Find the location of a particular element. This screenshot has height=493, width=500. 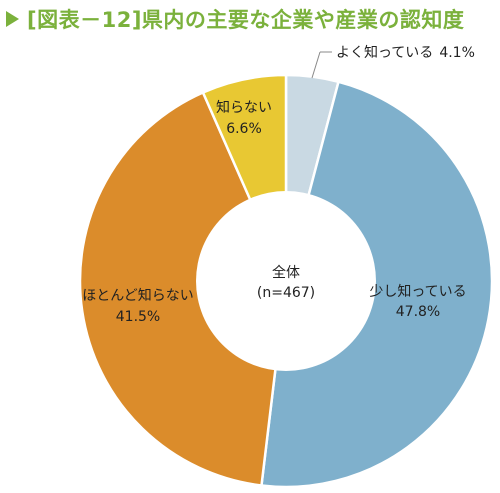

slice-value-not-known: 6.6% is located at coordinates (244, 129).